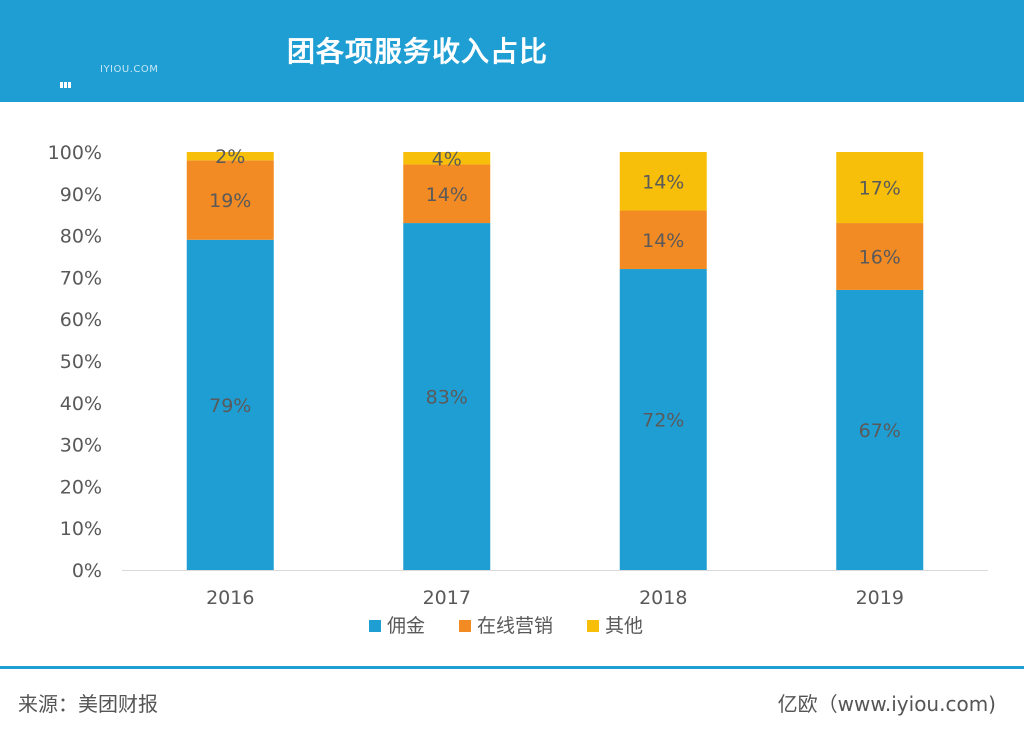 Image resolution: width=1024 pixels, height=735 pixels. What do you see at coordinates (406, 626) in the screenshot?
I see `legend-label: 佣金` at bounding box center [406, 626].